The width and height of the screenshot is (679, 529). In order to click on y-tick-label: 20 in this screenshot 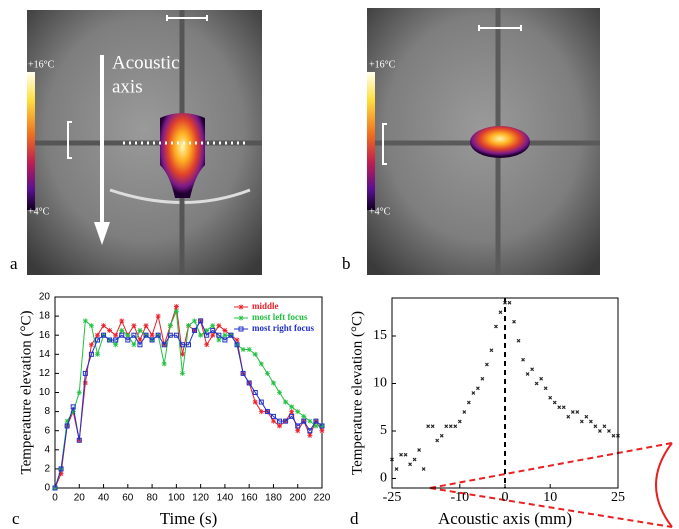, I will do `click(45, 297)`.